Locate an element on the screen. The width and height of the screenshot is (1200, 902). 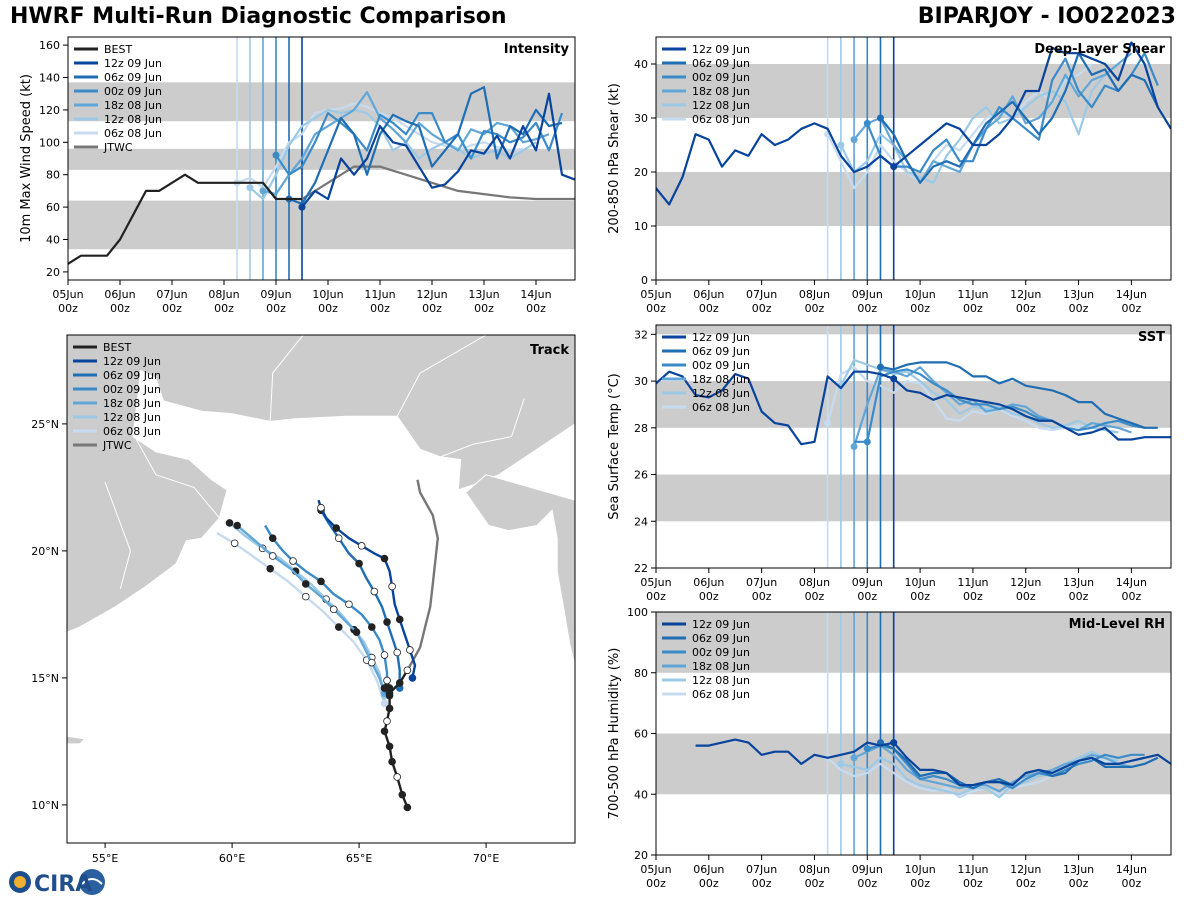
intensity-series-jtwc is located at coordinates (438, 183).